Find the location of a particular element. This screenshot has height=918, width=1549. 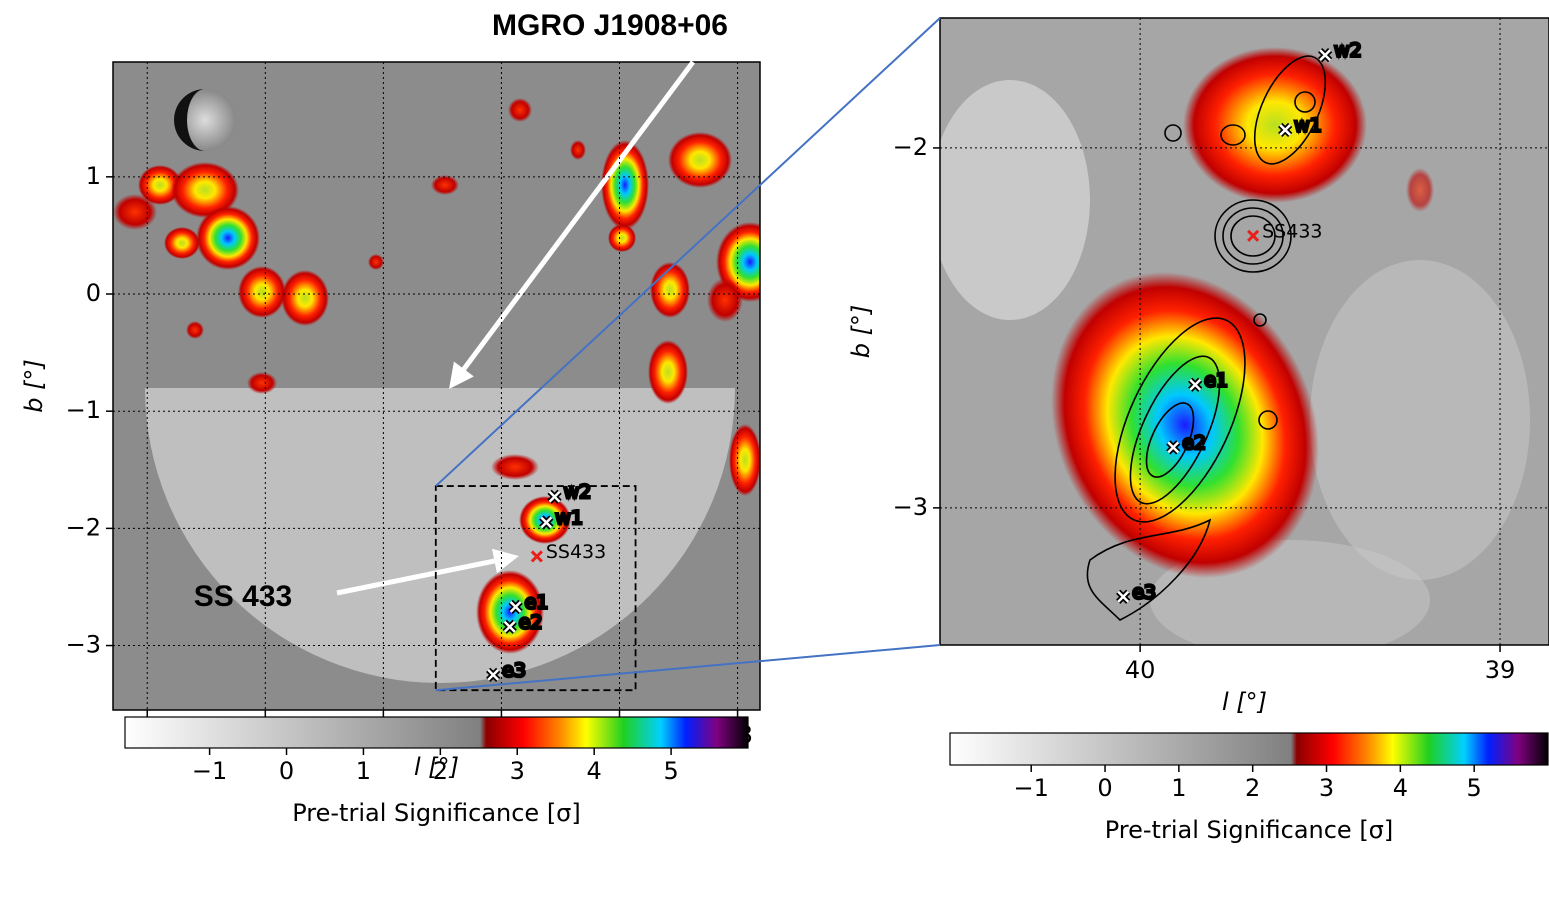

y-tick-label: 0 is located at coordinates (93, 293).